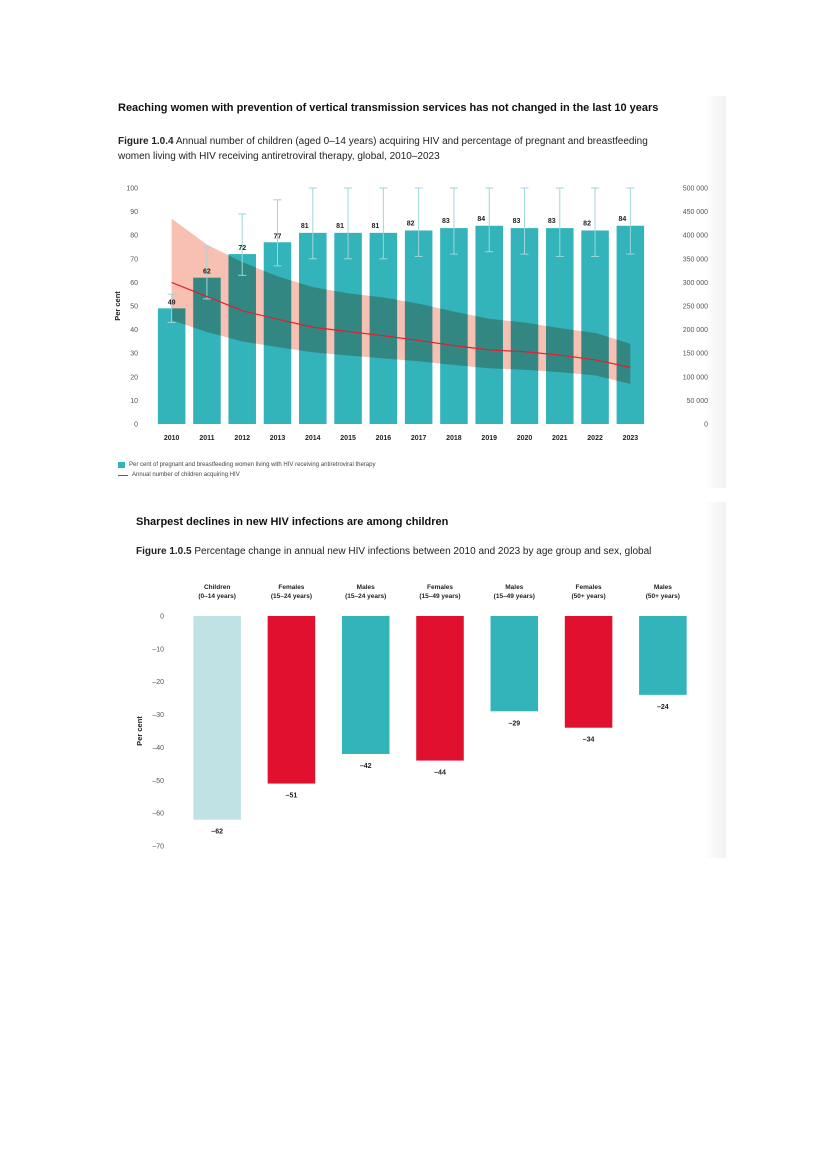 The width and height of the screenshot is (827, 1169). I want to click on art-coverage-data-label: 72, so click(242, 248).